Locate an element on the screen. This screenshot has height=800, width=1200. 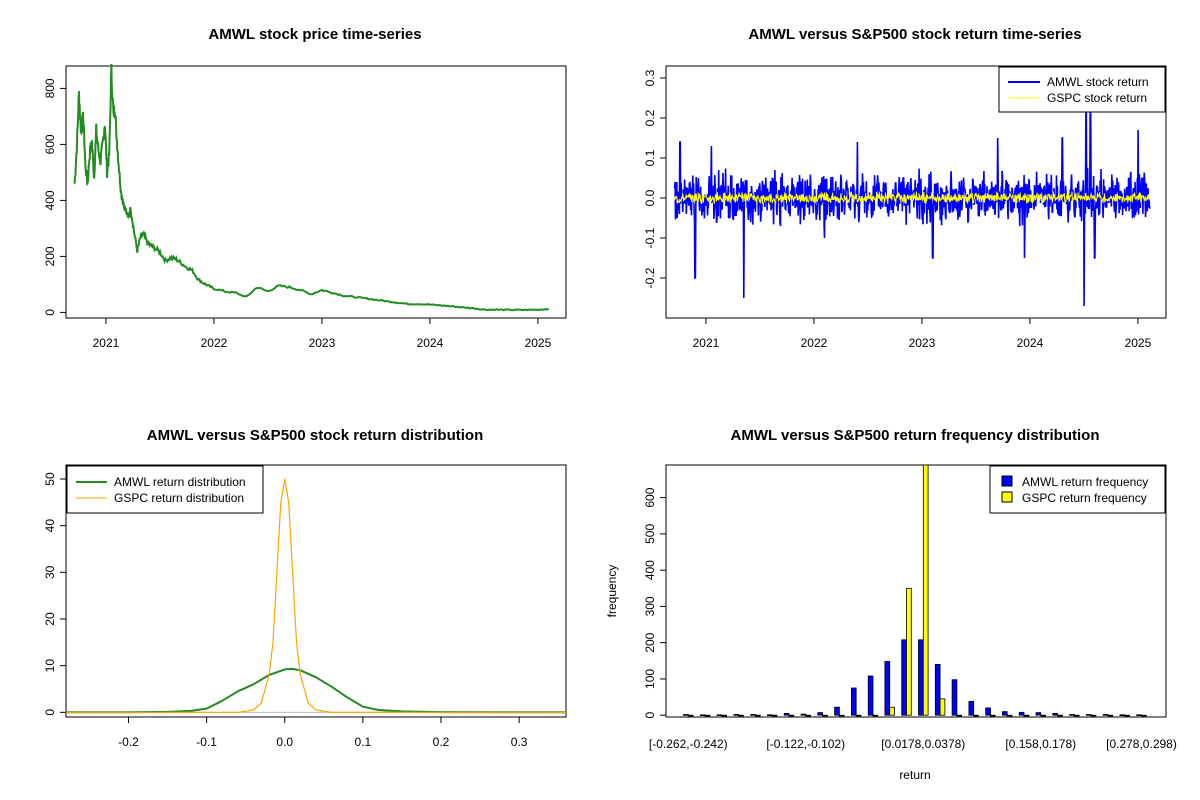
y-axis-returns: -0.2 -0.1 0.0 0.1 0.2 0.3 is located at coordinates (655, 178).